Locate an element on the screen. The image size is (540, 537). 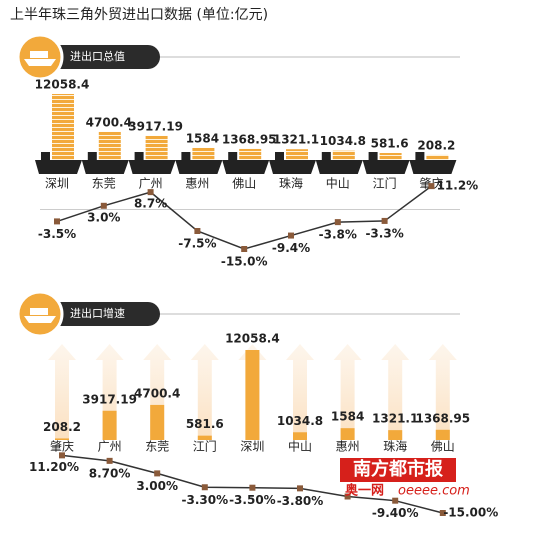
watermark-brand: 南方都市报 is located at coordinates (398, 469).